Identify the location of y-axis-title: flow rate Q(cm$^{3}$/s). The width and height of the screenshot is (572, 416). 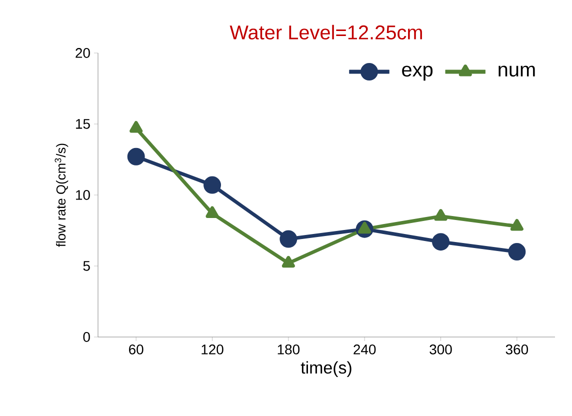
(61, 195).